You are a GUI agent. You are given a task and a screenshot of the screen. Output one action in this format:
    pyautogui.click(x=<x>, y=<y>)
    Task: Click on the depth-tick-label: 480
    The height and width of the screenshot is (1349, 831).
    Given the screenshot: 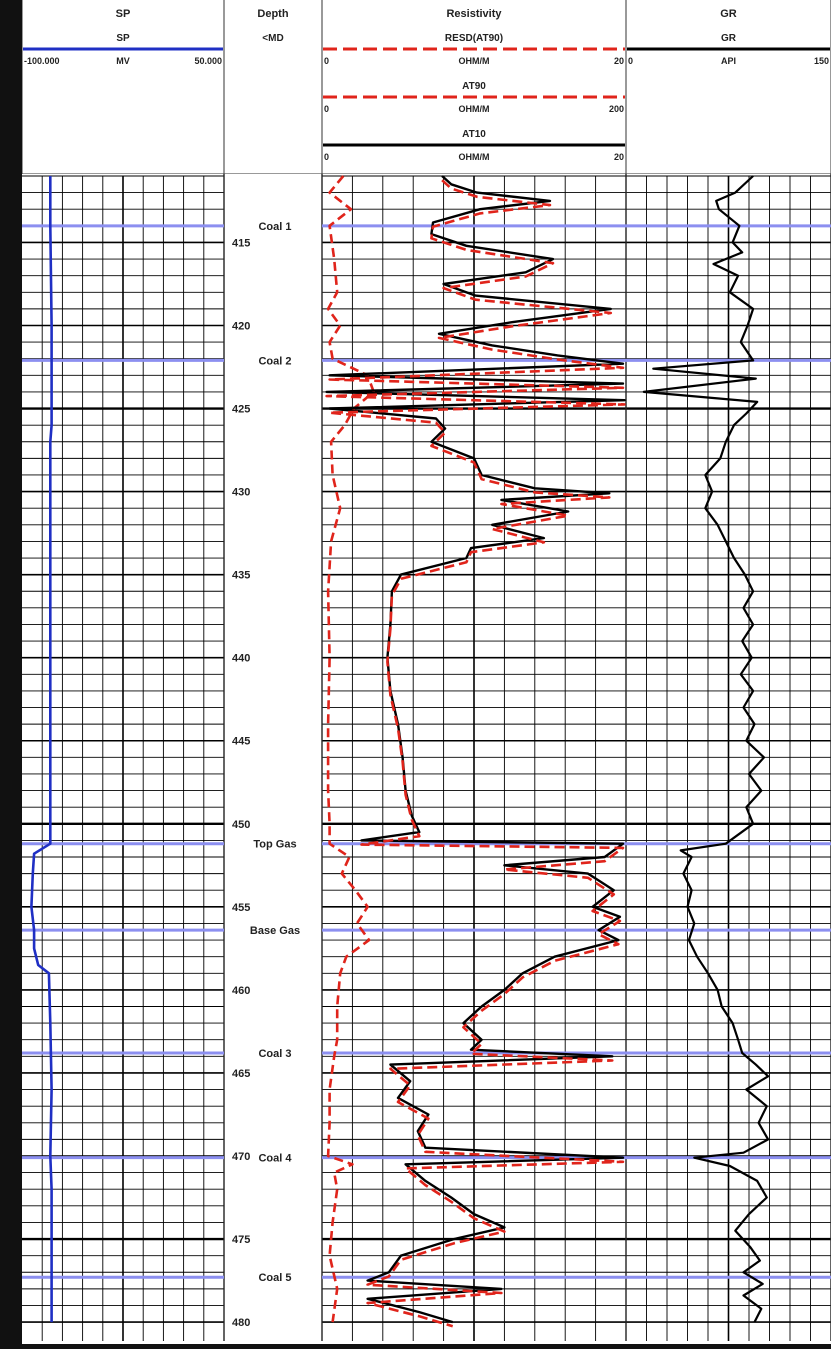 What is the action you would take?
    pyautogui.click(x=241, y=1323)
    